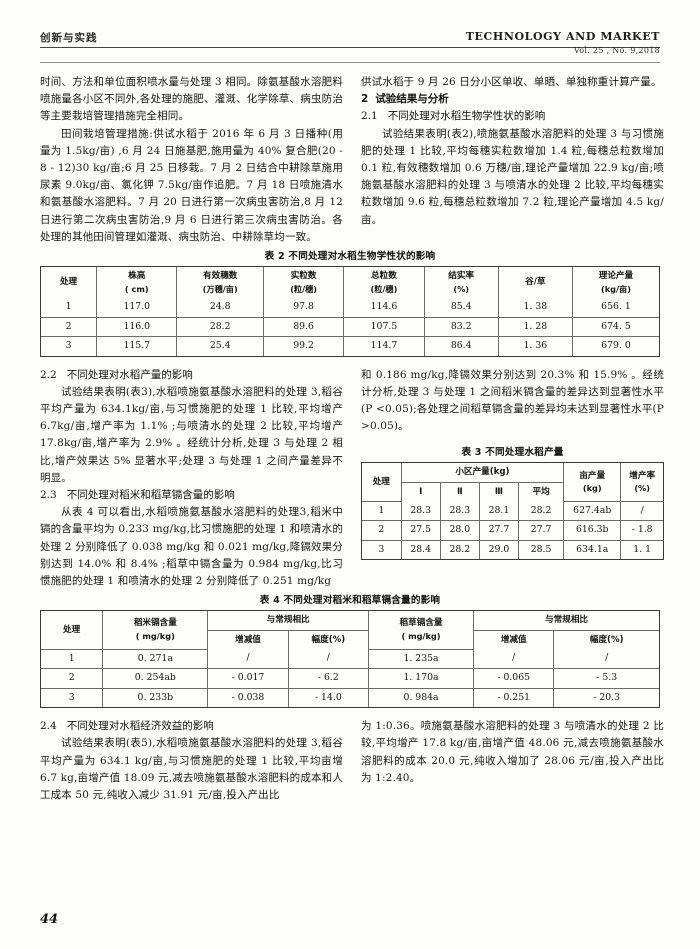  I want to click on table-4-cell: - 14.0, so click(328, 697).